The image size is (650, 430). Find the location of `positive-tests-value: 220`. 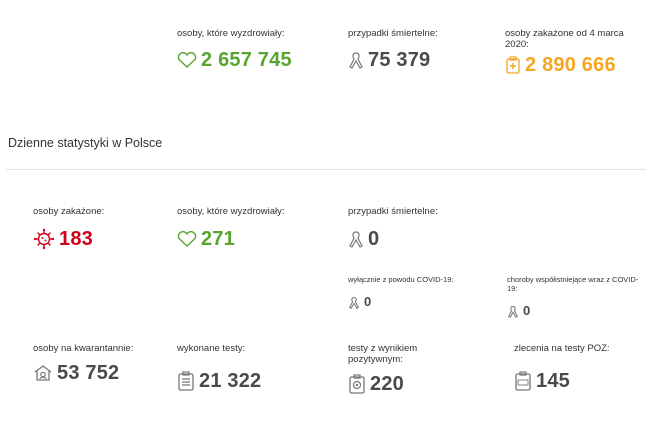

positive-tests-value: 220 is located at coordinates (387, 384).